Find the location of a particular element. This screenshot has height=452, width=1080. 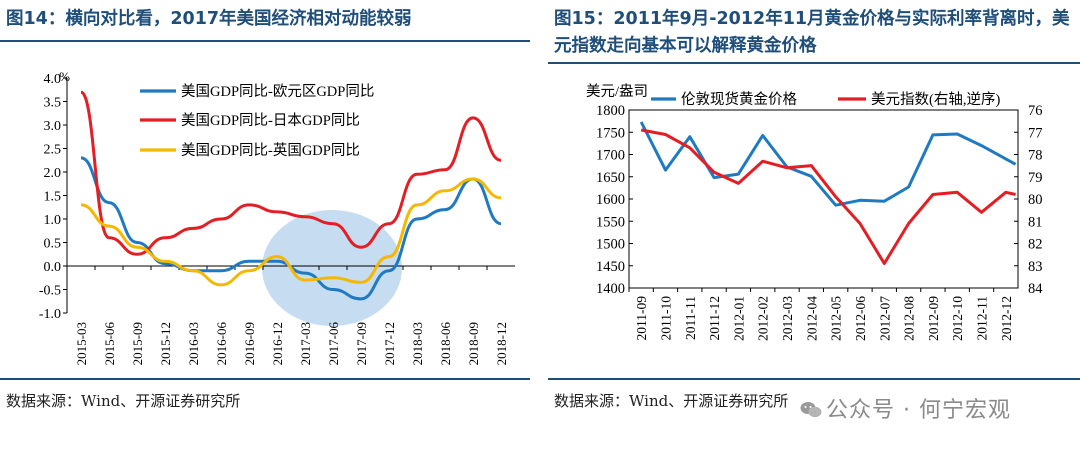

y-unit-label: % is located at coordinates (64, 76).